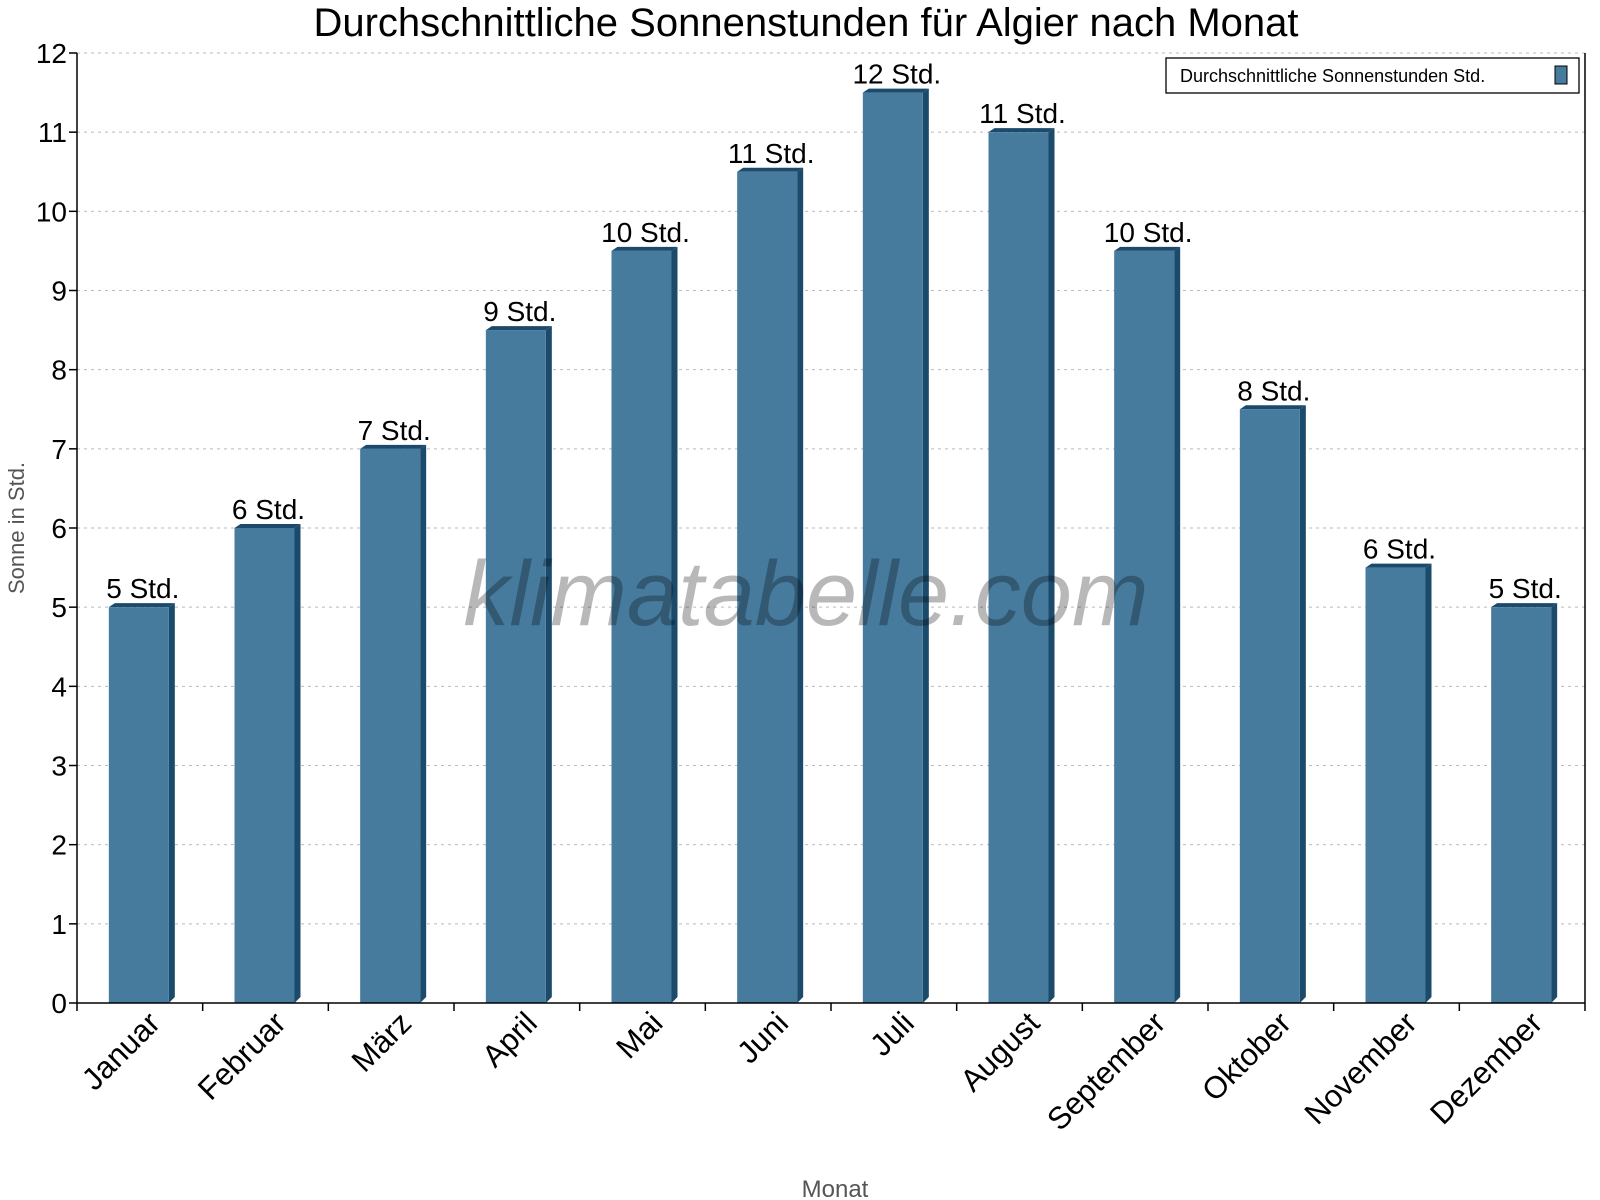 Image resolution: width=1600 pixels, height=1200 pixels. What do you see at coordinates (1486, 1068) in the screenshot?
I see `x-tick-label: Dezember` at bounding box center [1486, 1068].